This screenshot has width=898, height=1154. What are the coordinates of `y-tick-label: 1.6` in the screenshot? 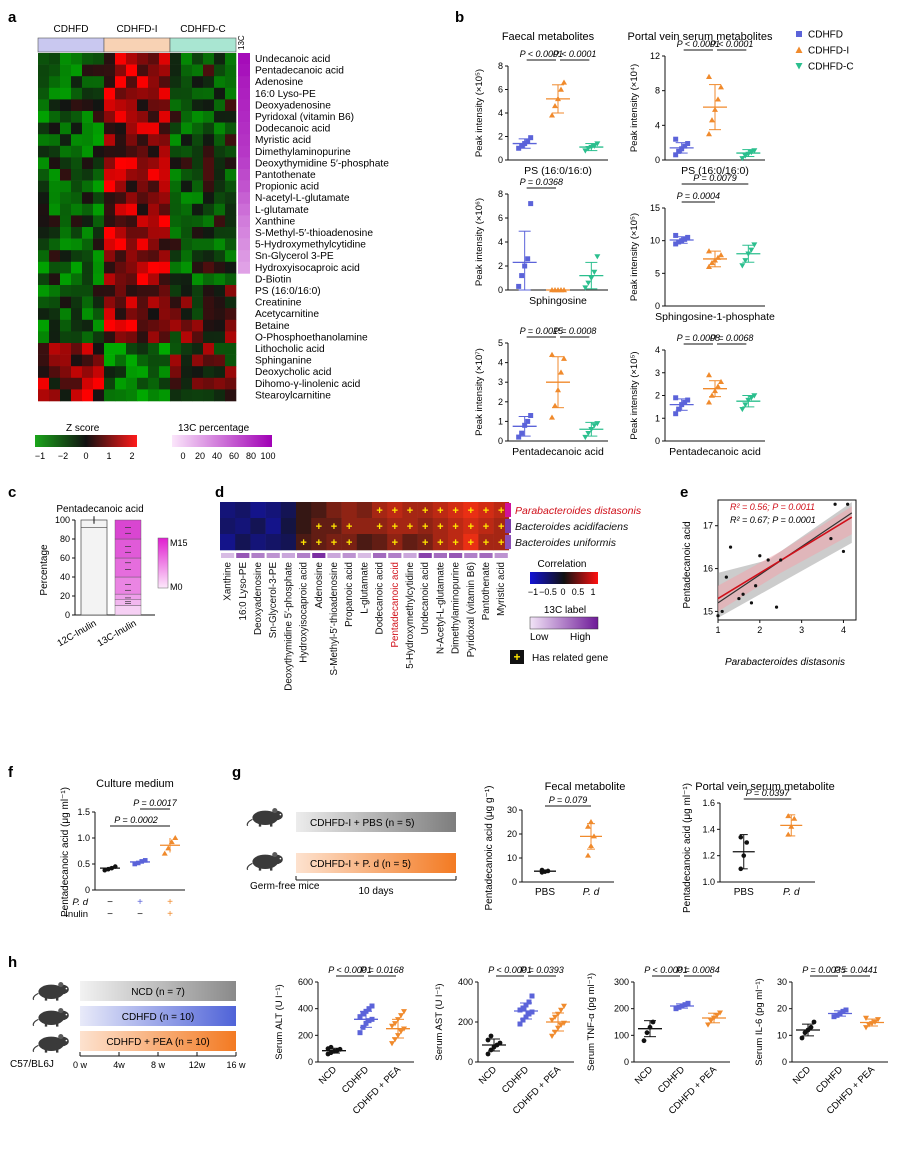 It's located at (708, 803).